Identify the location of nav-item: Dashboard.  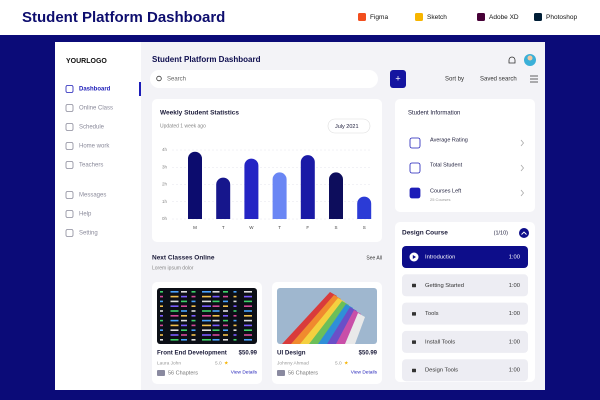
(95, 90).